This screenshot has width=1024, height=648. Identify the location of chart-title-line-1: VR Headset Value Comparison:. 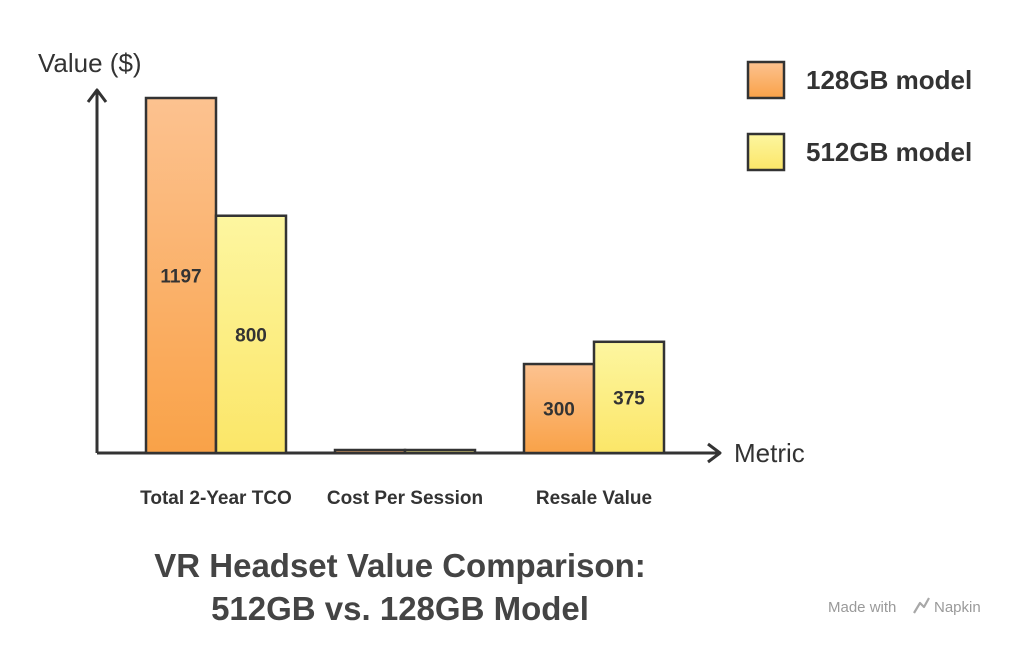
(399, 565).